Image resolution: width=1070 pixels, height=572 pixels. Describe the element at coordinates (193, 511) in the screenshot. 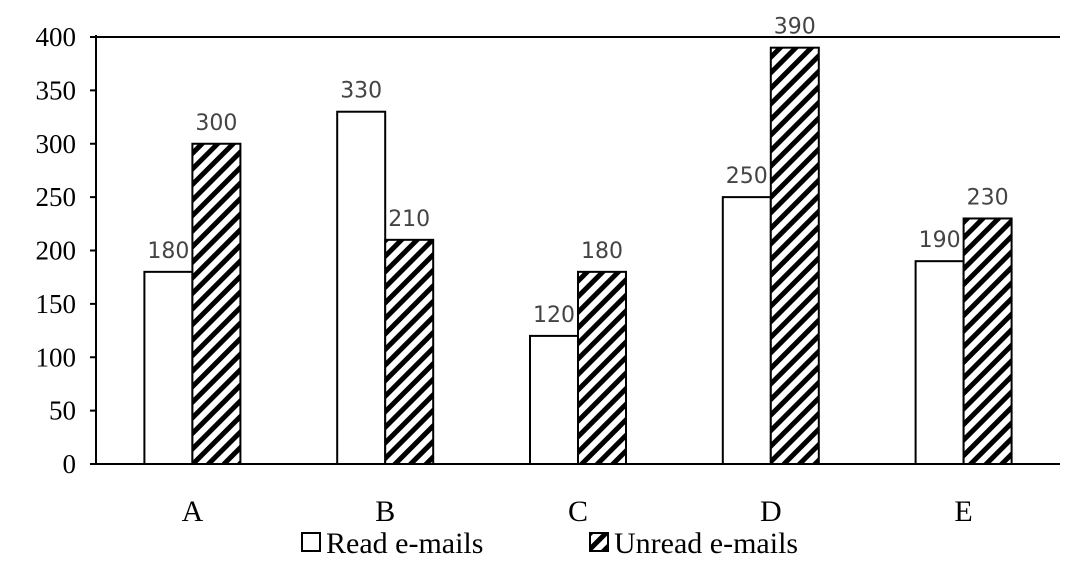

I see `x-tick-label: A` at that location.